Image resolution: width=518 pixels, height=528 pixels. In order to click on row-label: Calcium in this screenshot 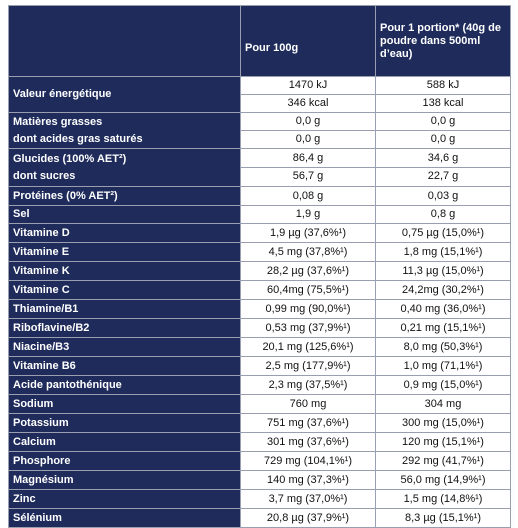, I will do `click(124, 442)`.